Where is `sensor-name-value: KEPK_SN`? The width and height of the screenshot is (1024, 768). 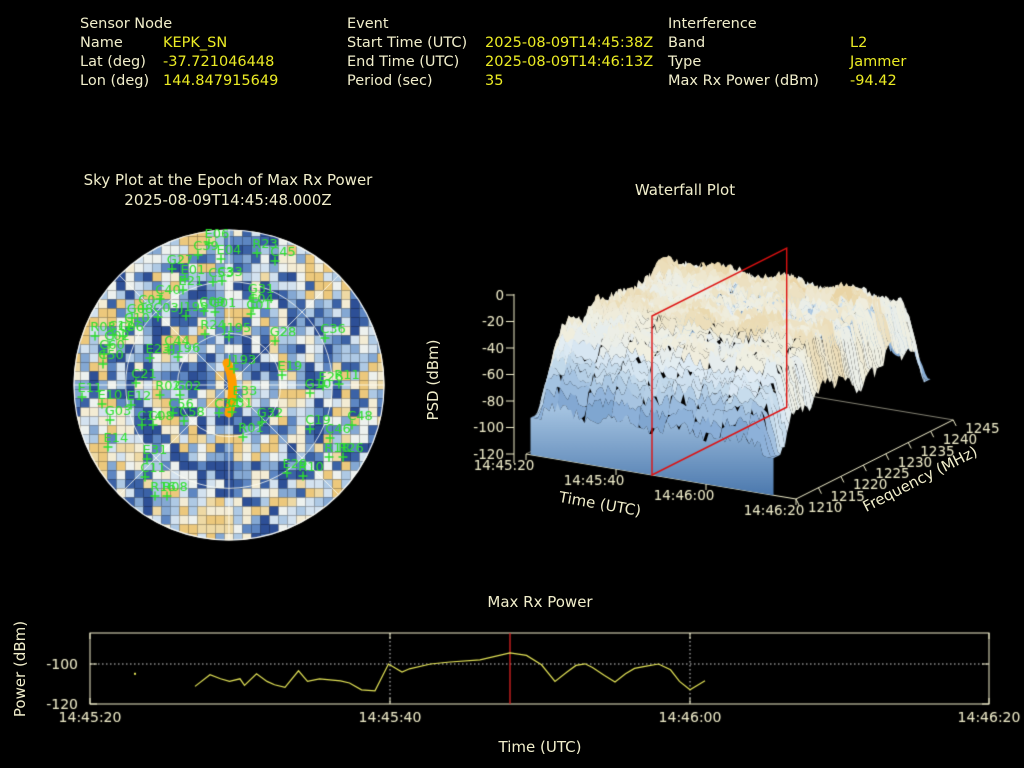
sensor-name-value: KEPK_SN is located at coordinates (195, 43).